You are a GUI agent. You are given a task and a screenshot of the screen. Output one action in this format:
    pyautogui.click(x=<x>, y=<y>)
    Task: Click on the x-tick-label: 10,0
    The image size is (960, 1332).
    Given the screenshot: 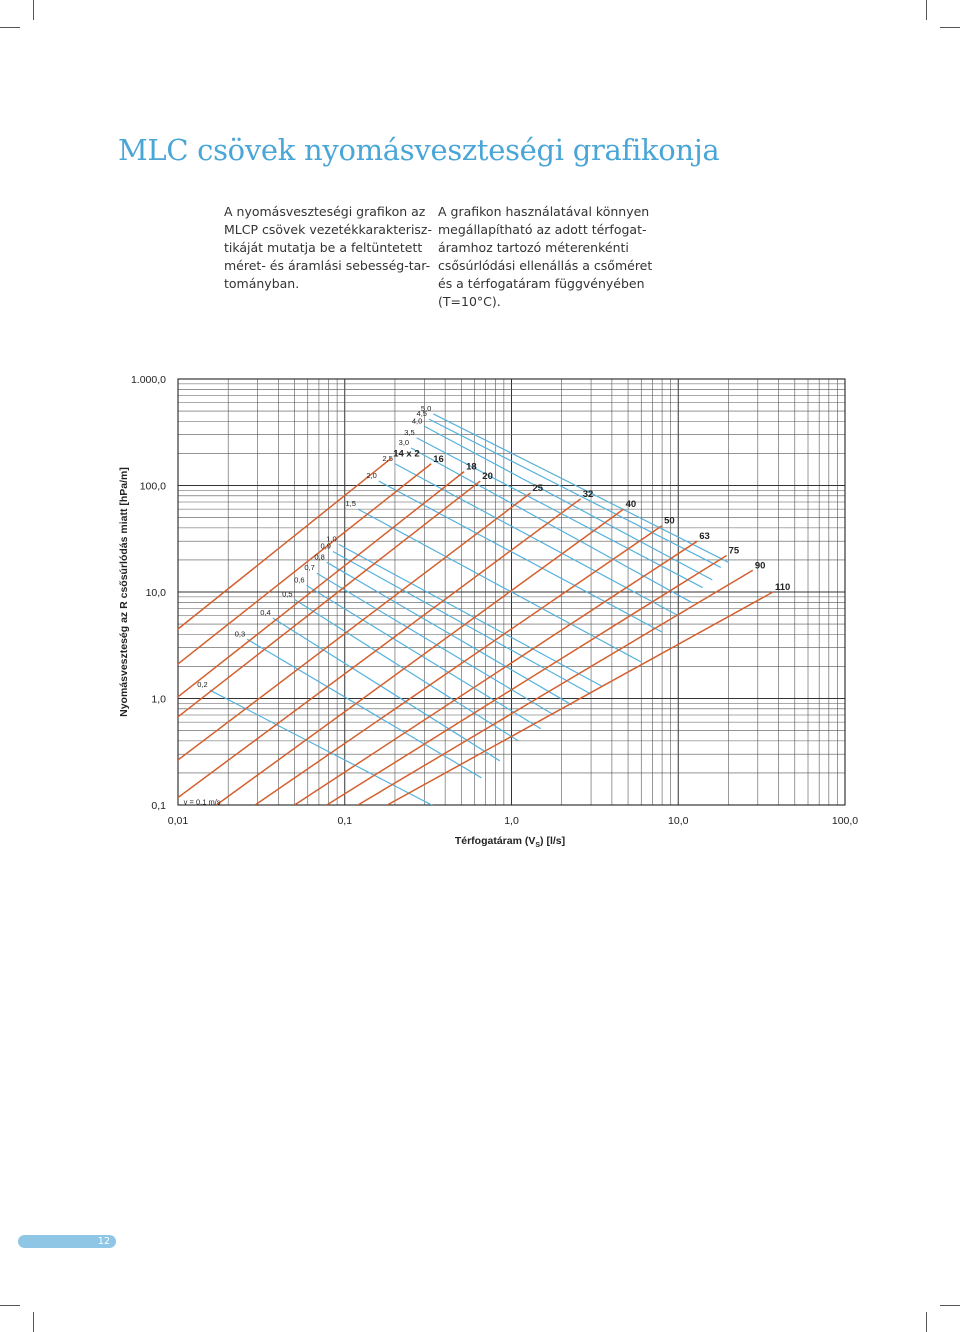 What is the action you would take?
    pyautogui.click(x=678, y=821)
    